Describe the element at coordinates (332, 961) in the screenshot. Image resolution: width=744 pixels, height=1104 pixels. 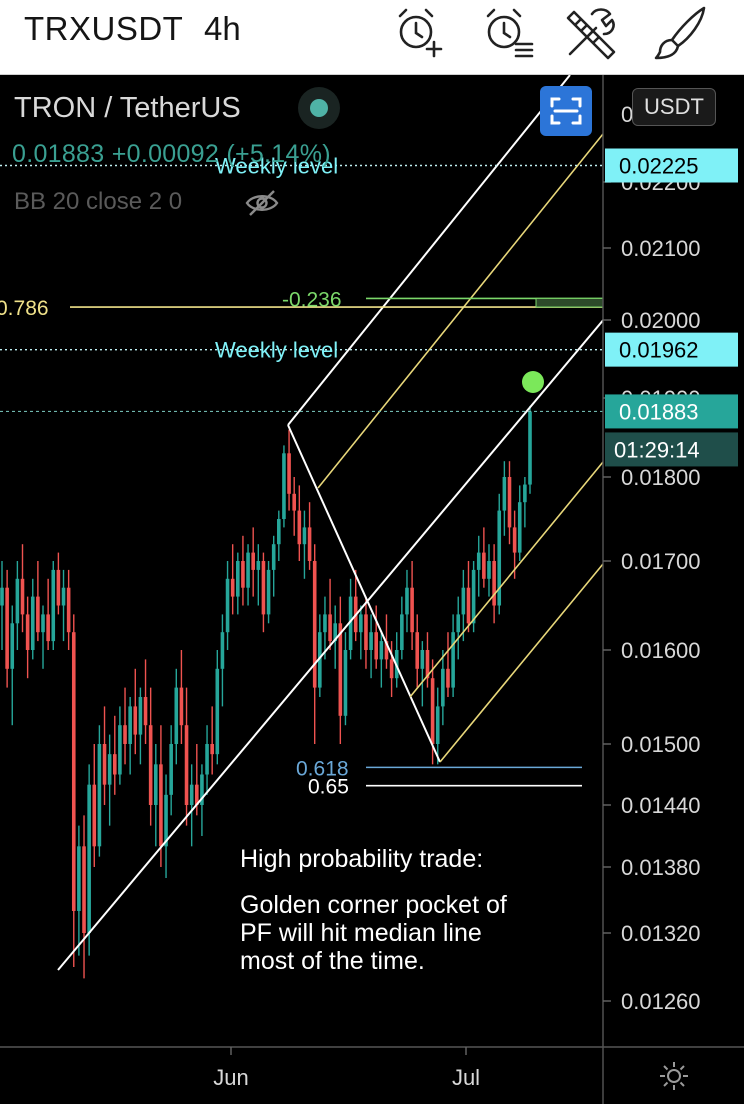
I see `annotation-line-4: most of the time.` at that location.